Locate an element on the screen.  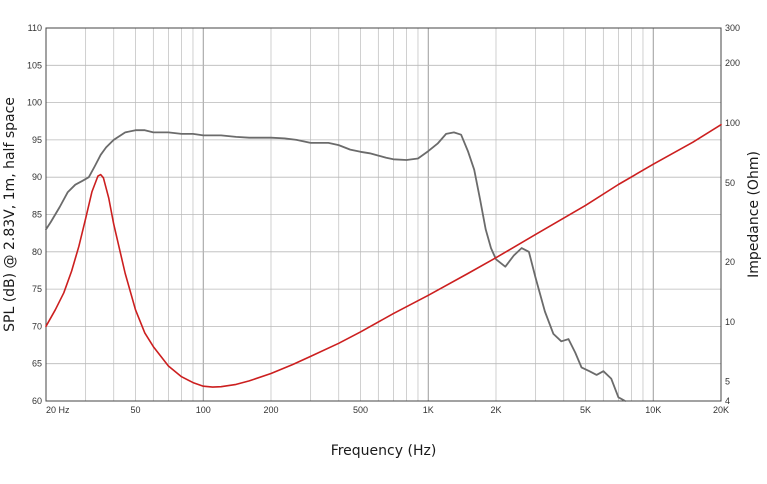
x-tick-label: 2K is located at coordinates (495, 410).